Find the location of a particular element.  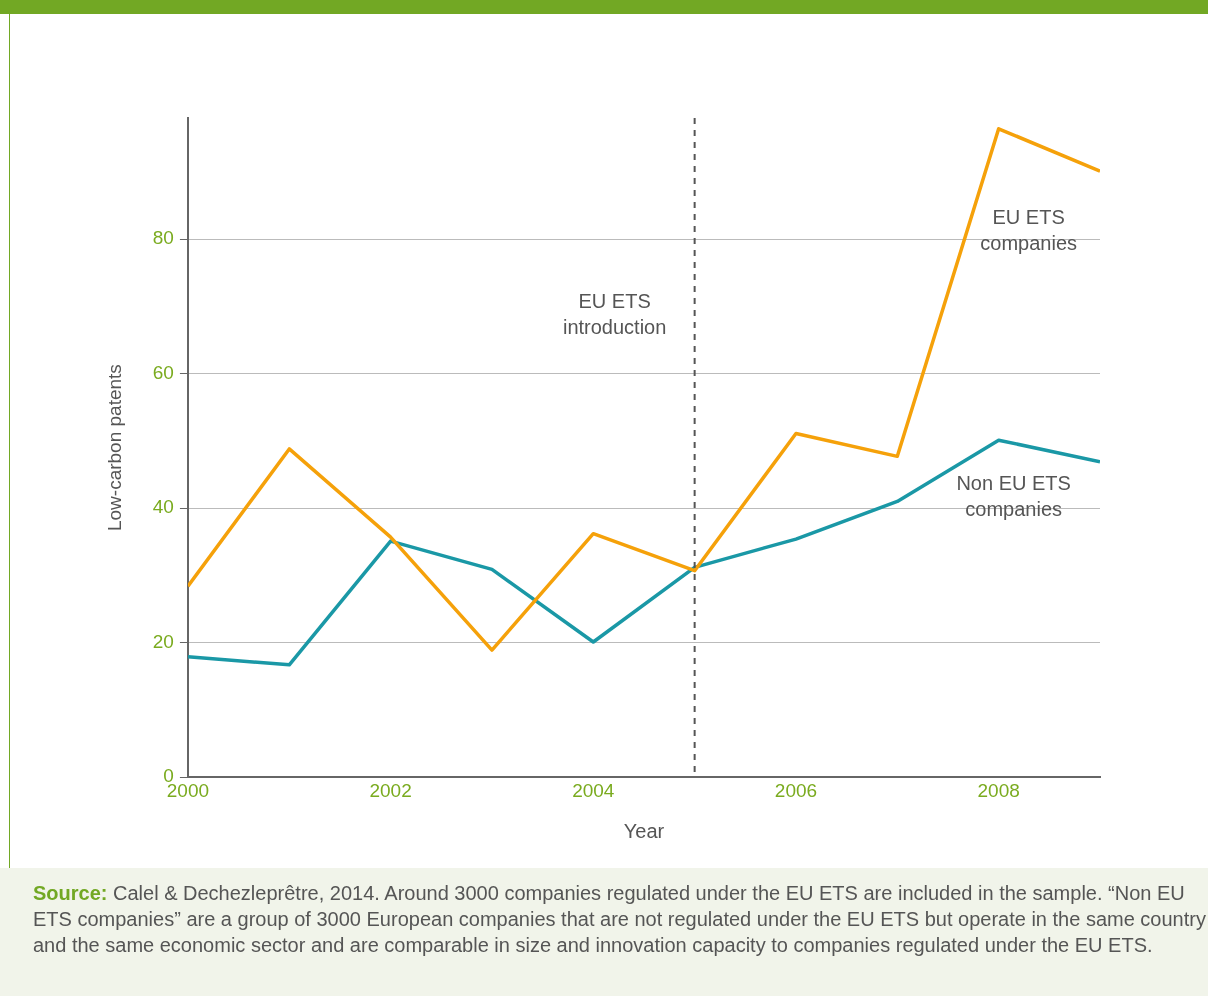

source-note: Source: Calel & Dechezleprêtre, 2014. Around 3000 companies regulated under the EU ETS are included in the sample. “Non EU ETS companies” are a group of 3000 European companies that are not regulated under the EU ETS but operate in the same country and the same economic sector and are comparable in size and innovation capacity to companies regulated under the EU ETS. is located at coordinates (620, 919).